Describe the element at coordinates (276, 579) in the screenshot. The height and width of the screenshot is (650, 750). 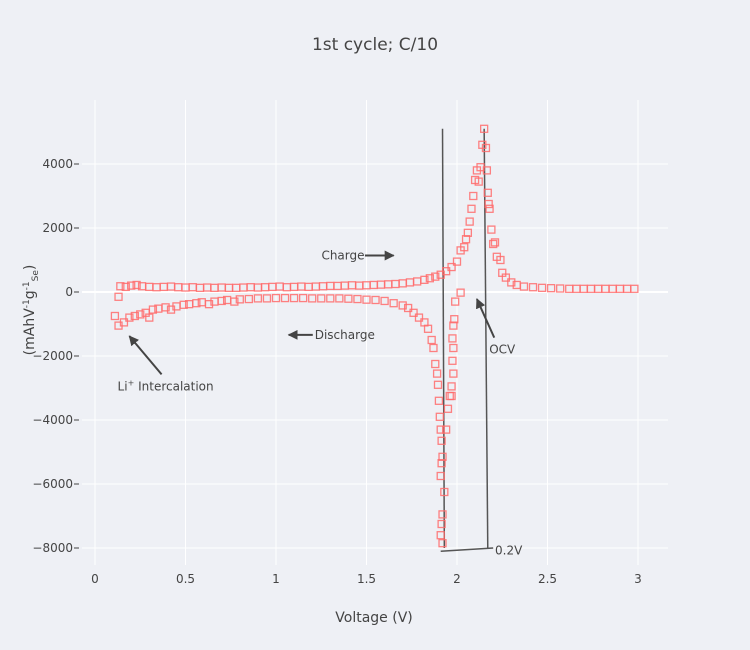
I see `x-tick-label: 1` at that location.